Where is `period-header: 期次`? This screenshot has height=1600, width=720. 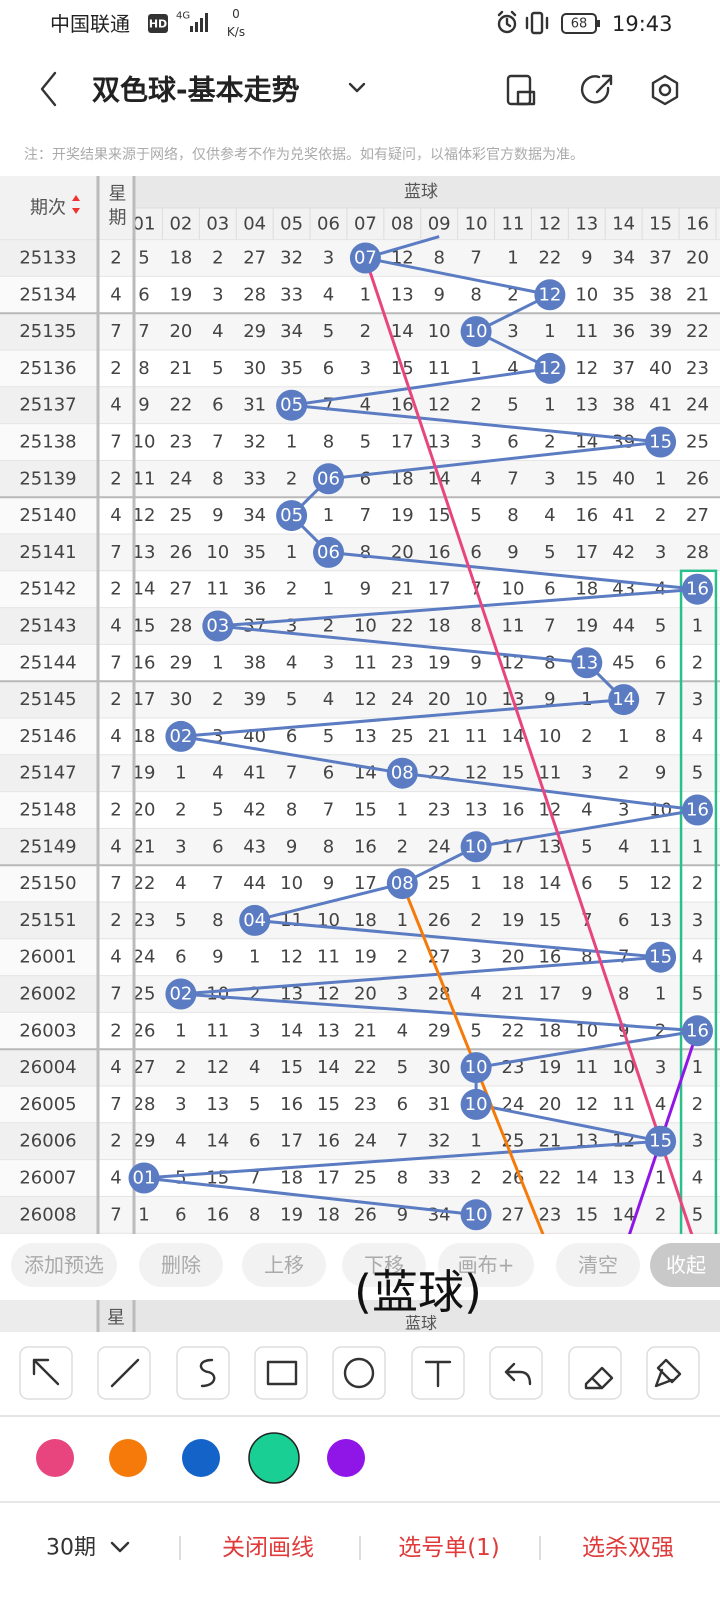 period-header: 期次 is located at coordinates (48, 207).